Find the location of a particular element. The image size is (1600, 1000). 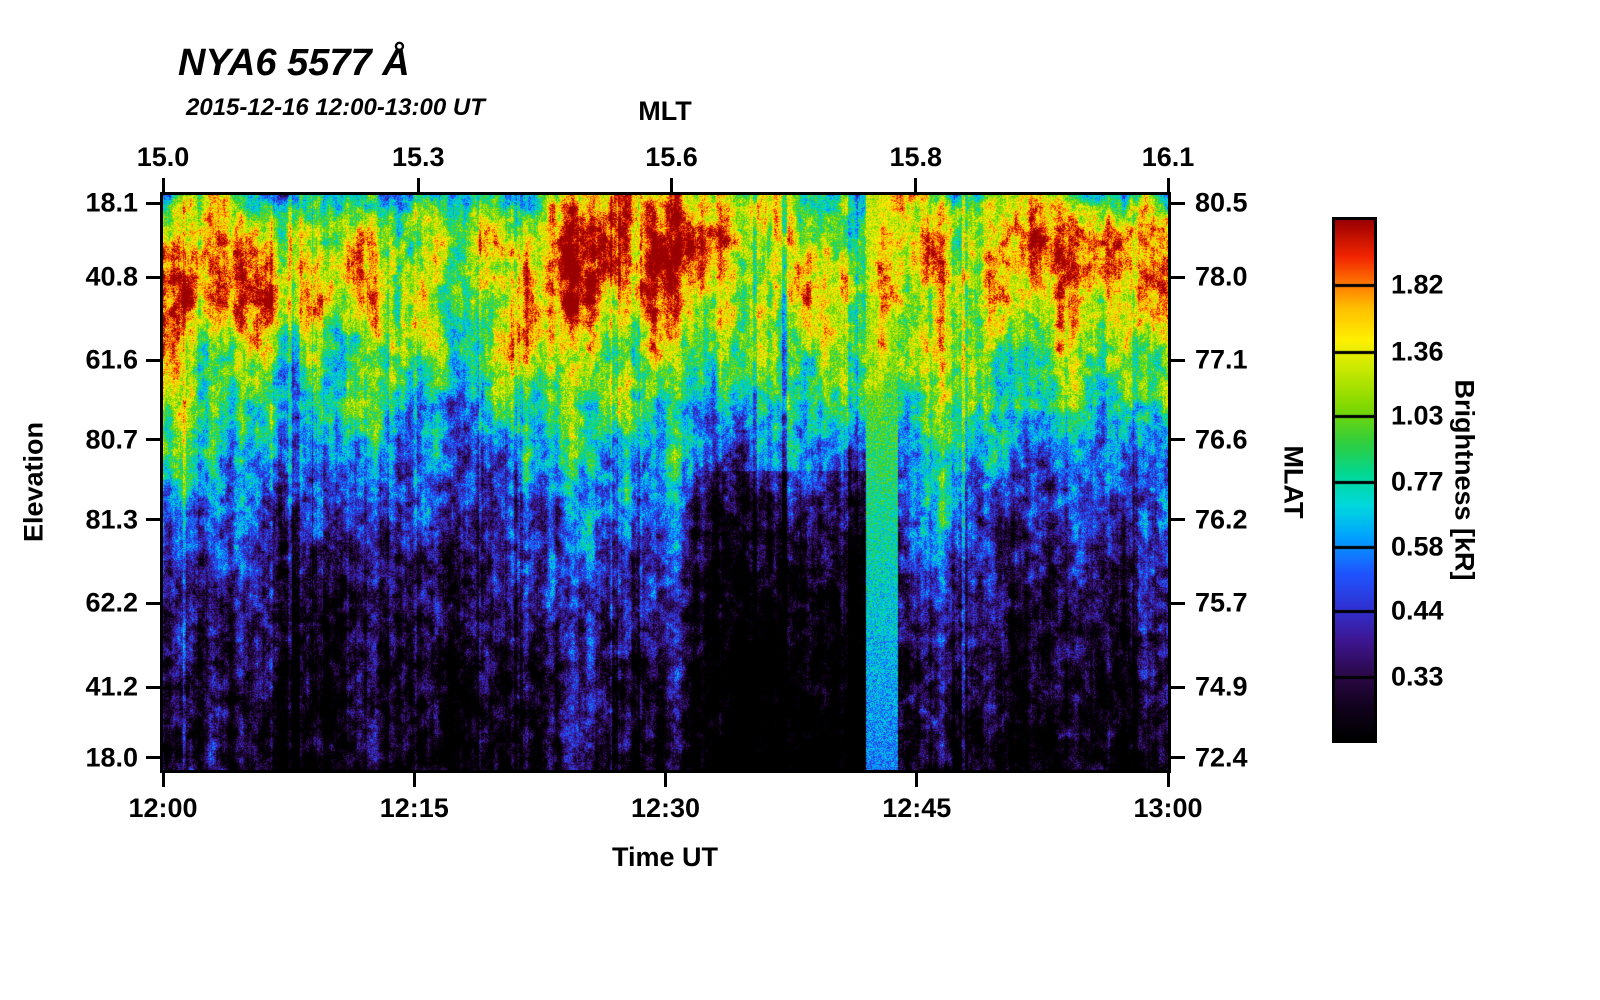

top-axis-tick-label: 16.1 is located at coordinates (1168, 157).